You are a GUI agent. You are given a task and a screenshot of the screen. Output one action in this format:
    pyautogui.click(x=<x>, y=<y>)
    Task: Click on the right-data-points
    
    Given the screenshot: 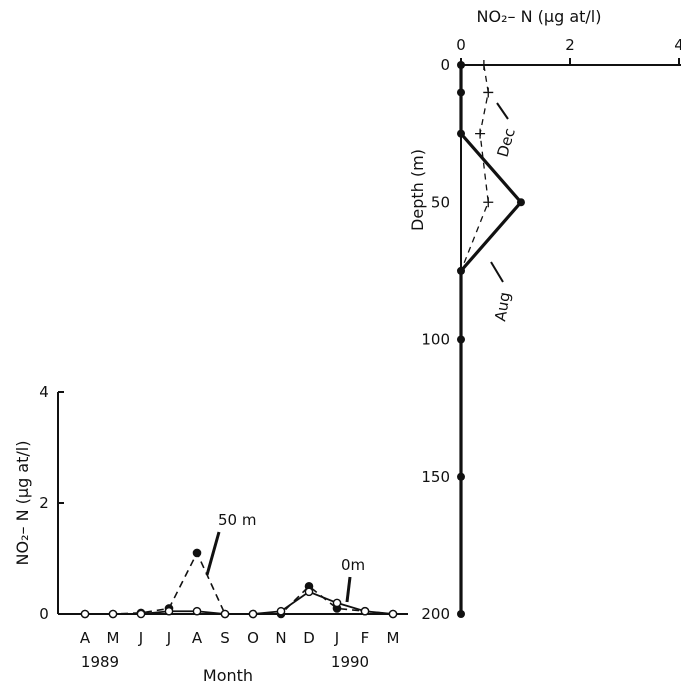 What is the action you would take?
    pyautogui.click(x=491, y=339)
    